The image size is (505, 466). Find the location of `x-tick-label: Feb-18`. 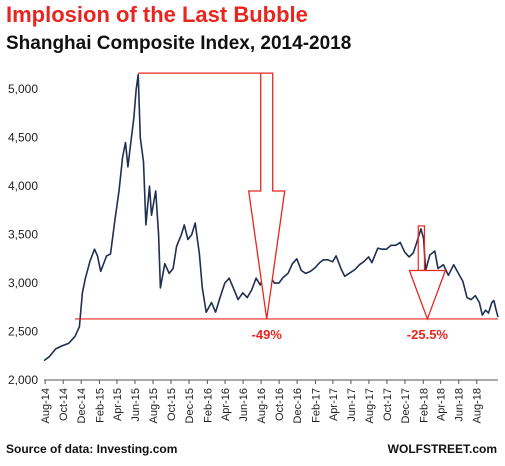

x-tick-label: Feb-18 is located at coordinates (424, 405).